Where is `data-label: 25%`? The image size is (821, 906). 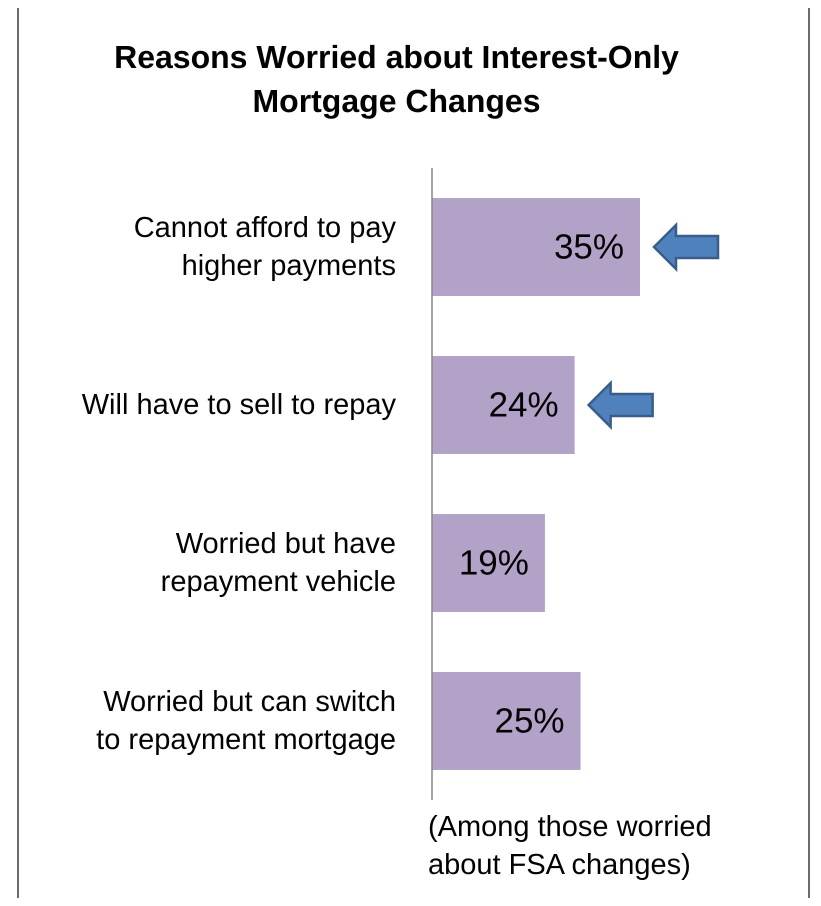
data-label: 25% is located at coordinates (529, 721).